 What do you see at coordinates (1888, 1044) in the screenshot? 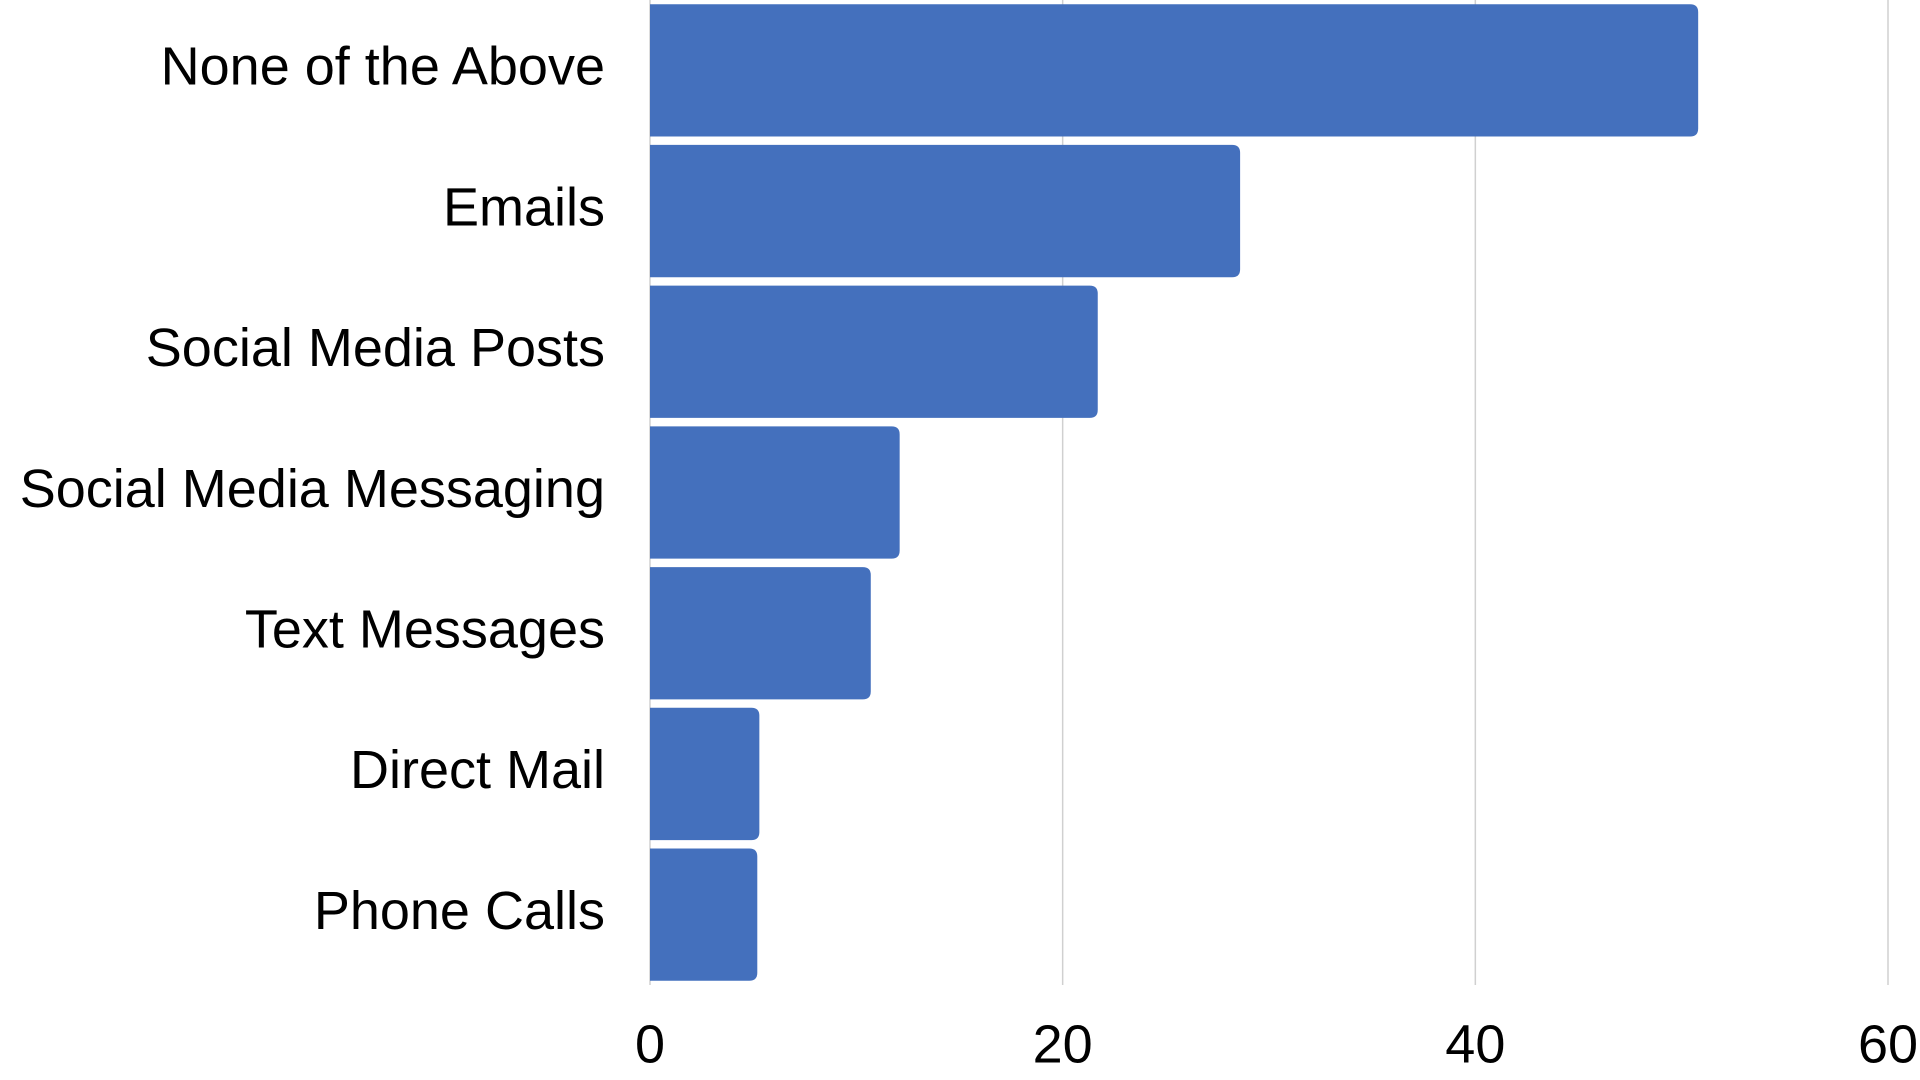
I see `x-tick-label: 60` at bounding box center [1888, 1044].